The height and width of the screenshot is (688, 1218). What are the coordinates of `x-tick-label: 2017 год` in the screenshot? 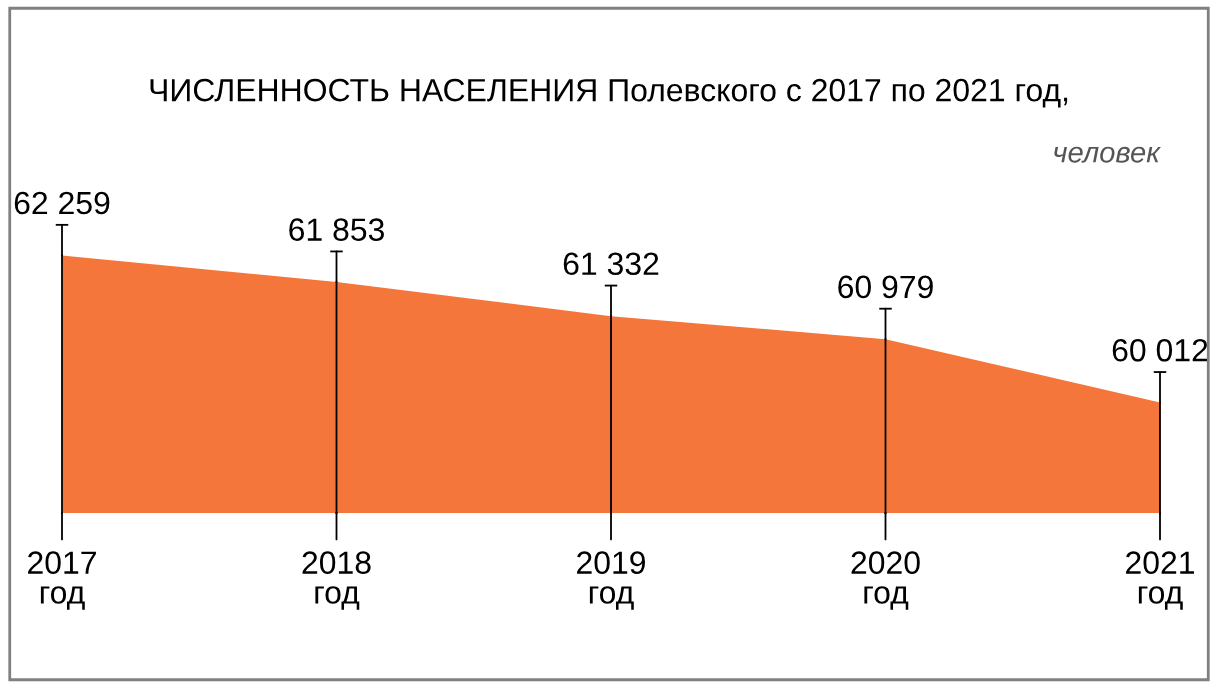 It's located at (62, 580).